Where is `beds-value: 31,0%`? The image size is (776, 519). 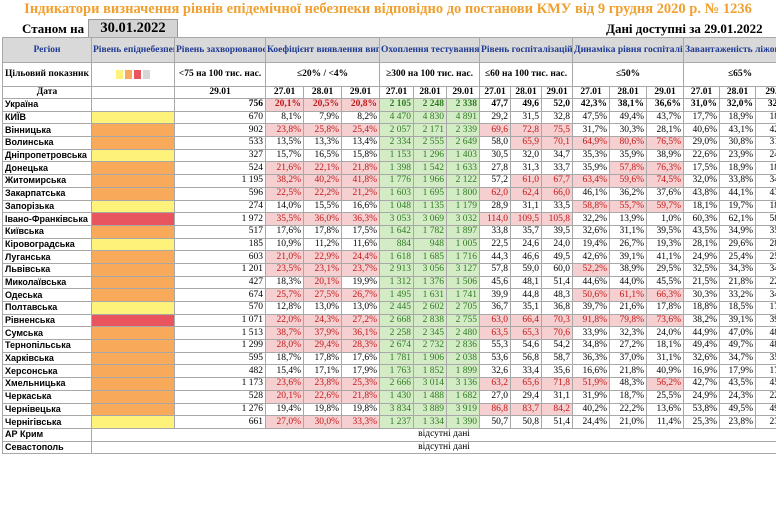 beds-value: 31,0% is located at coordinates (702, 105).